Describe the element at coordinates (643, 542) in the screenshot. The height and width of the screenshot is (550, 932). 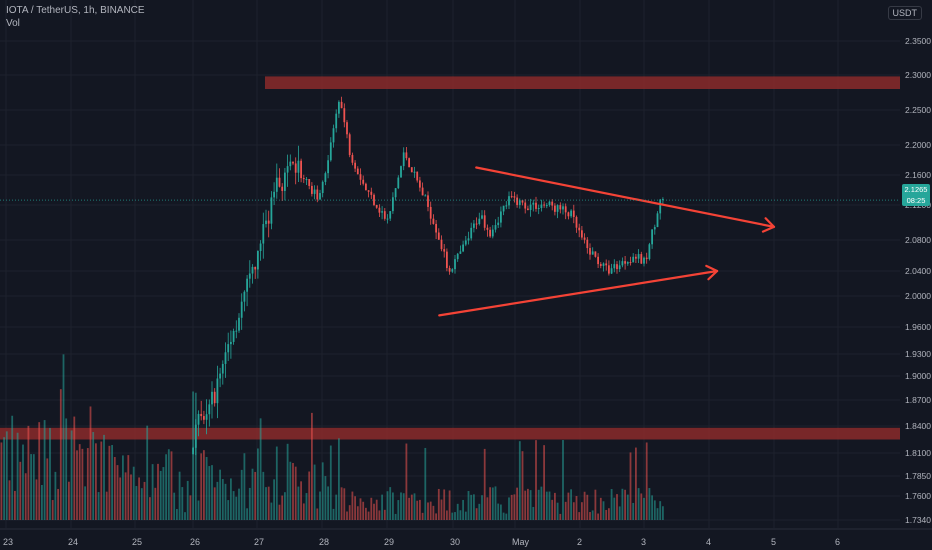
I see `time-tick-label: 3` at that location.